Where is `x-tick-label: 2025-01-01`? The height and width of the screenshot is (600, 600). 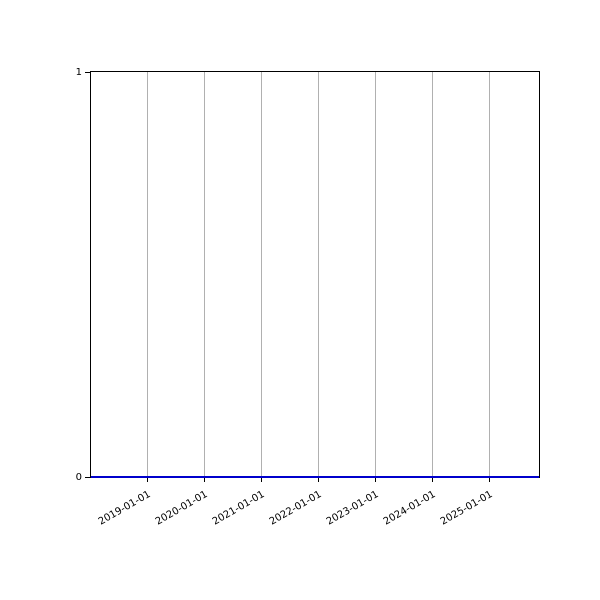 x-tick-label: 2025-01-01 is located at coordinates (466, 508).